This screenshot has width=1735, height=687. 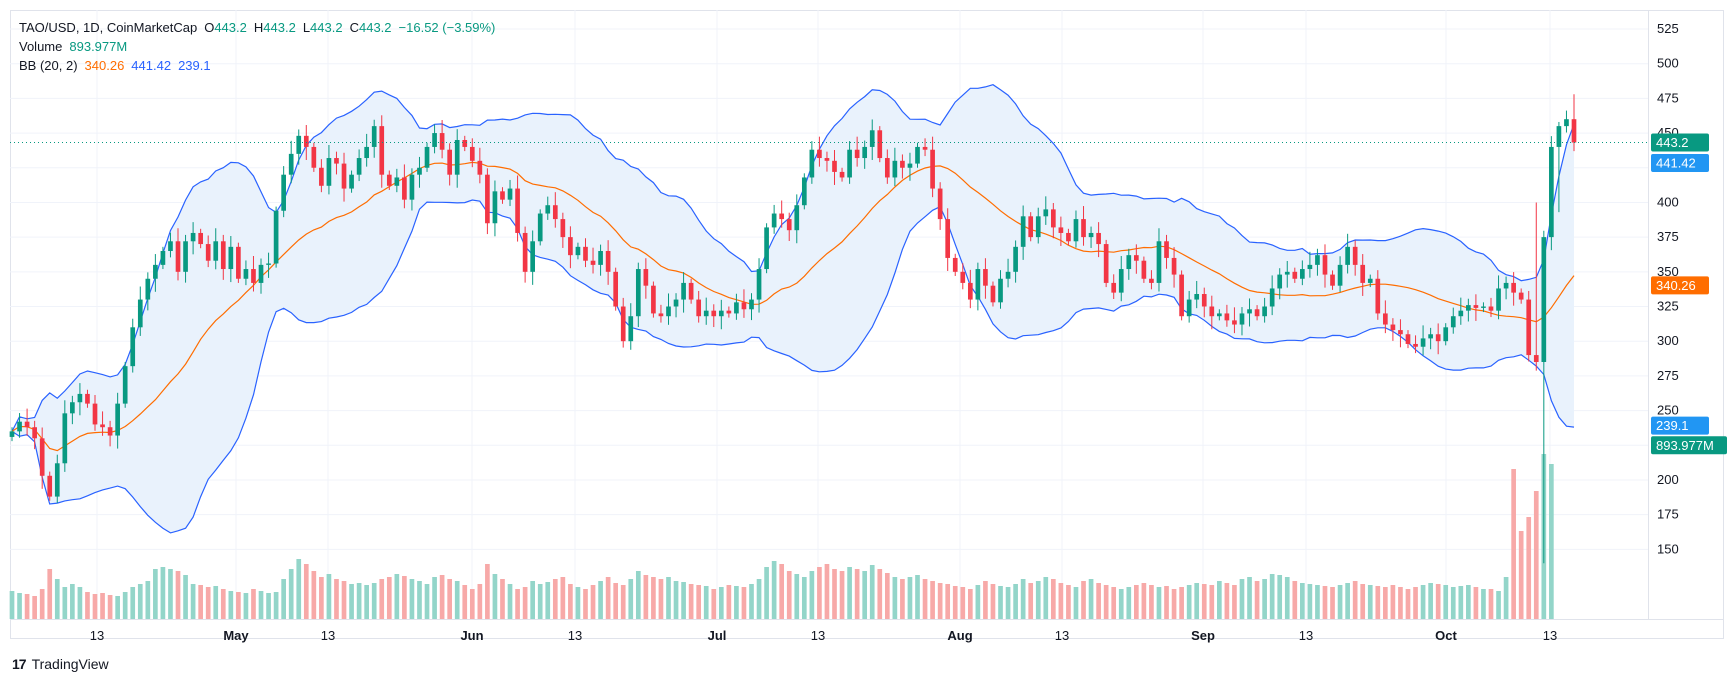 What do you see at coordinates (354, 27) in the screenshot?
I see `close-key: C` at bounding box center [354, 27].